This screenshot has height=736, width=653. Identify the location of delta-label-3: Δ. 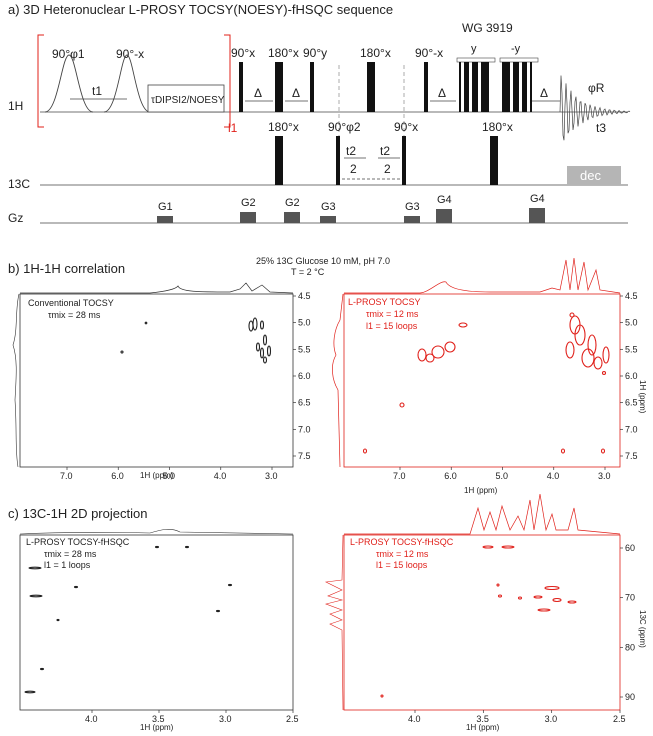
(442, 93).